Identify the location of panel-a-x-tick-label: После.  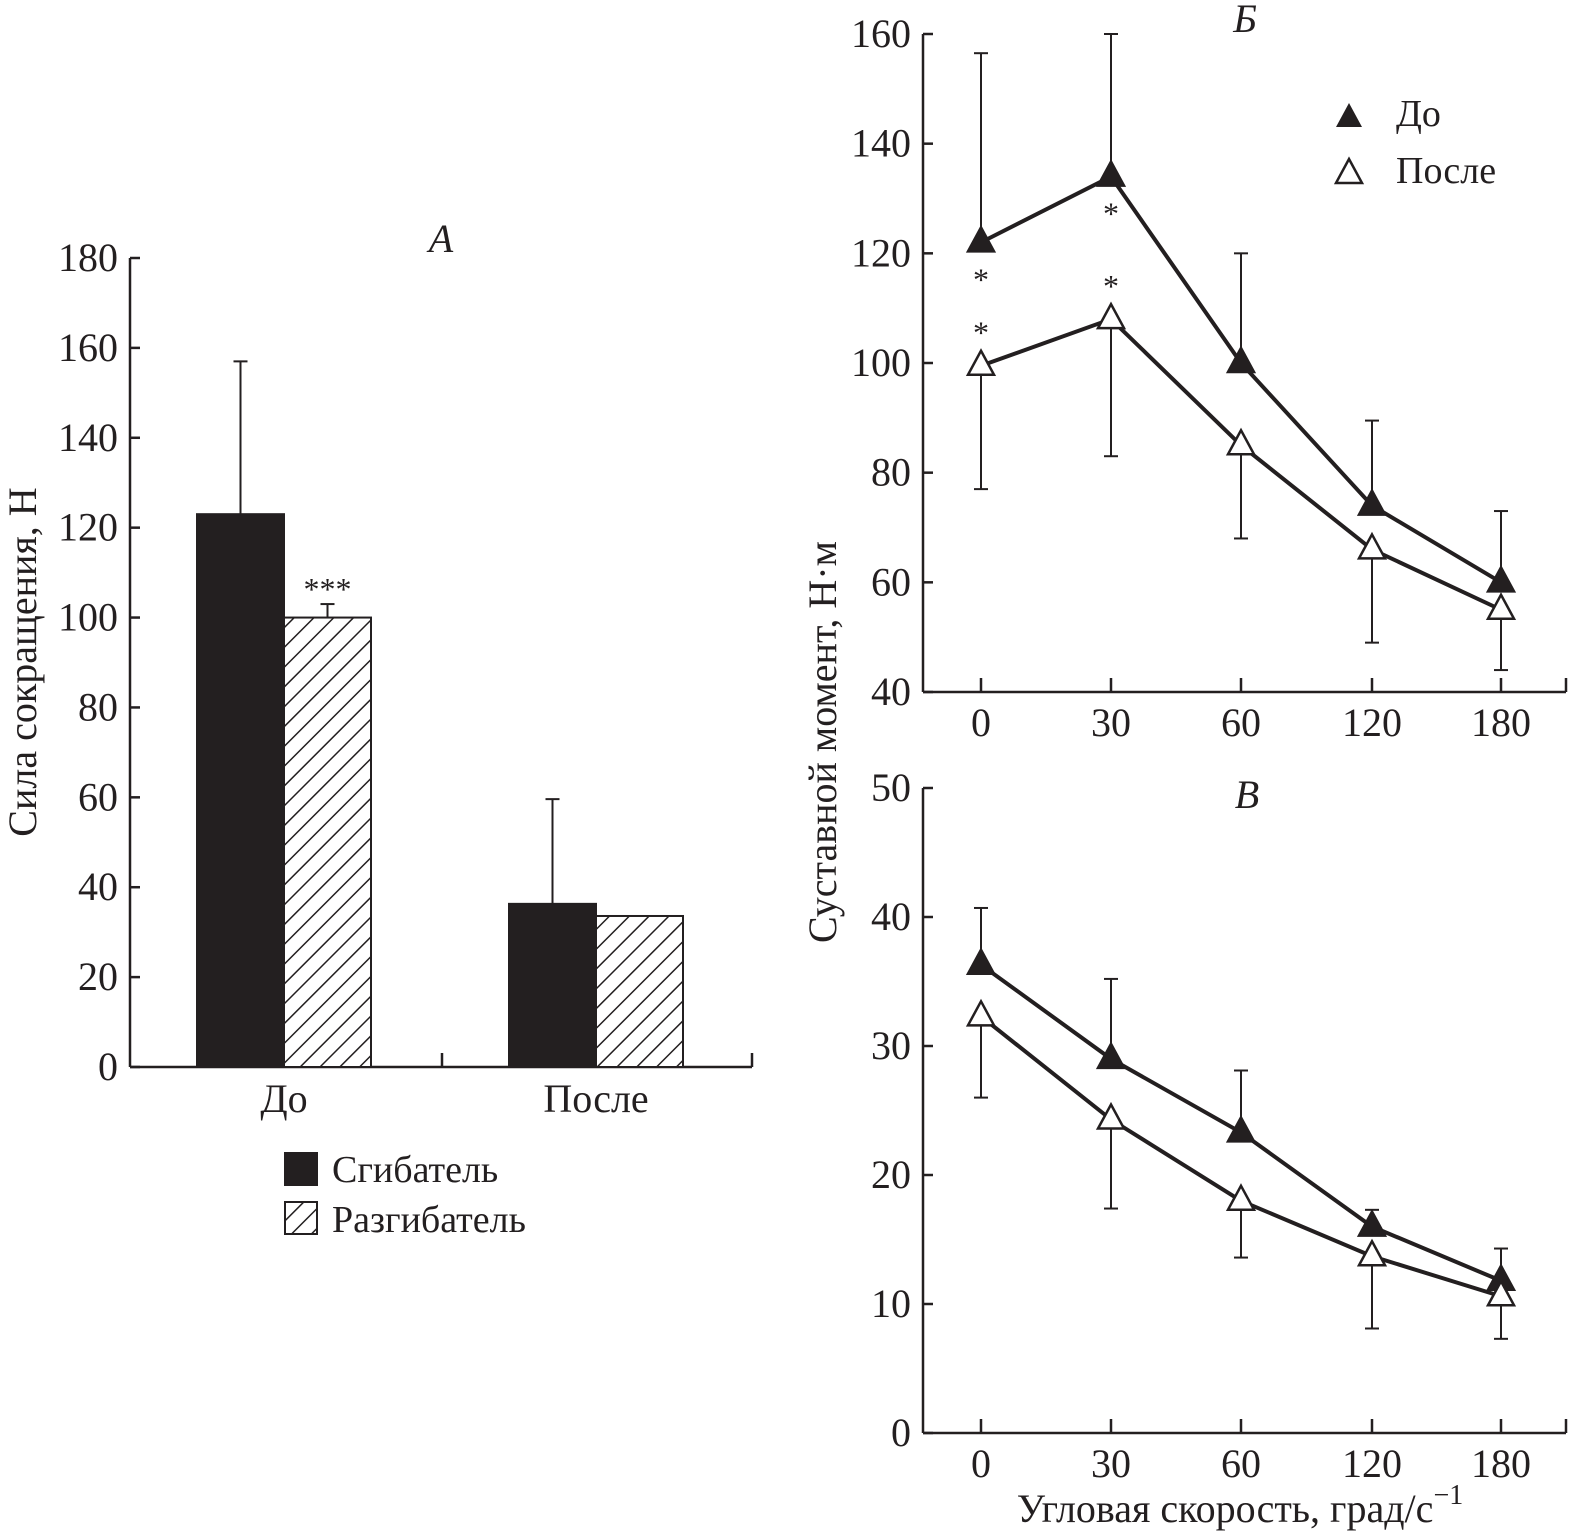
(595, 1098).